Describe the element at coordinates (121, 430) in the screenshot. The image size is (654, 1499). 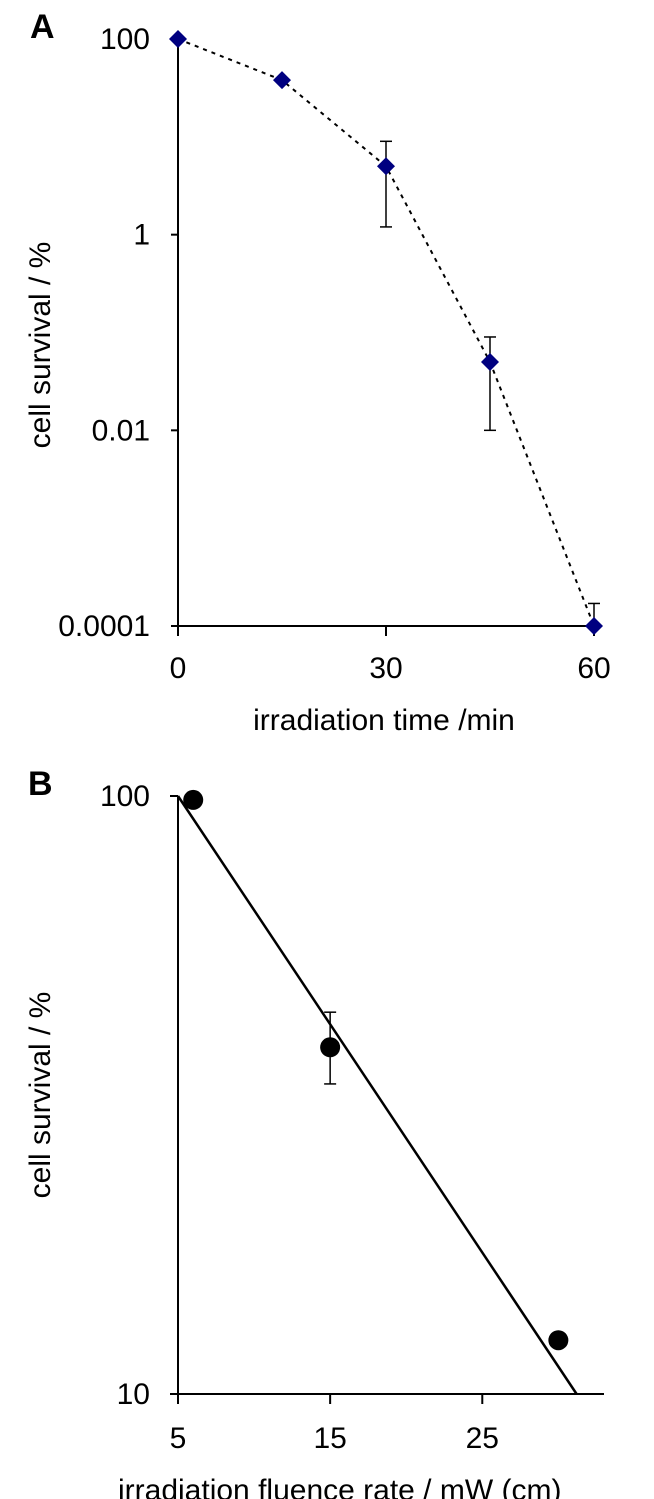
I see `panel-a-y-tick-label: 0.01` at that location.